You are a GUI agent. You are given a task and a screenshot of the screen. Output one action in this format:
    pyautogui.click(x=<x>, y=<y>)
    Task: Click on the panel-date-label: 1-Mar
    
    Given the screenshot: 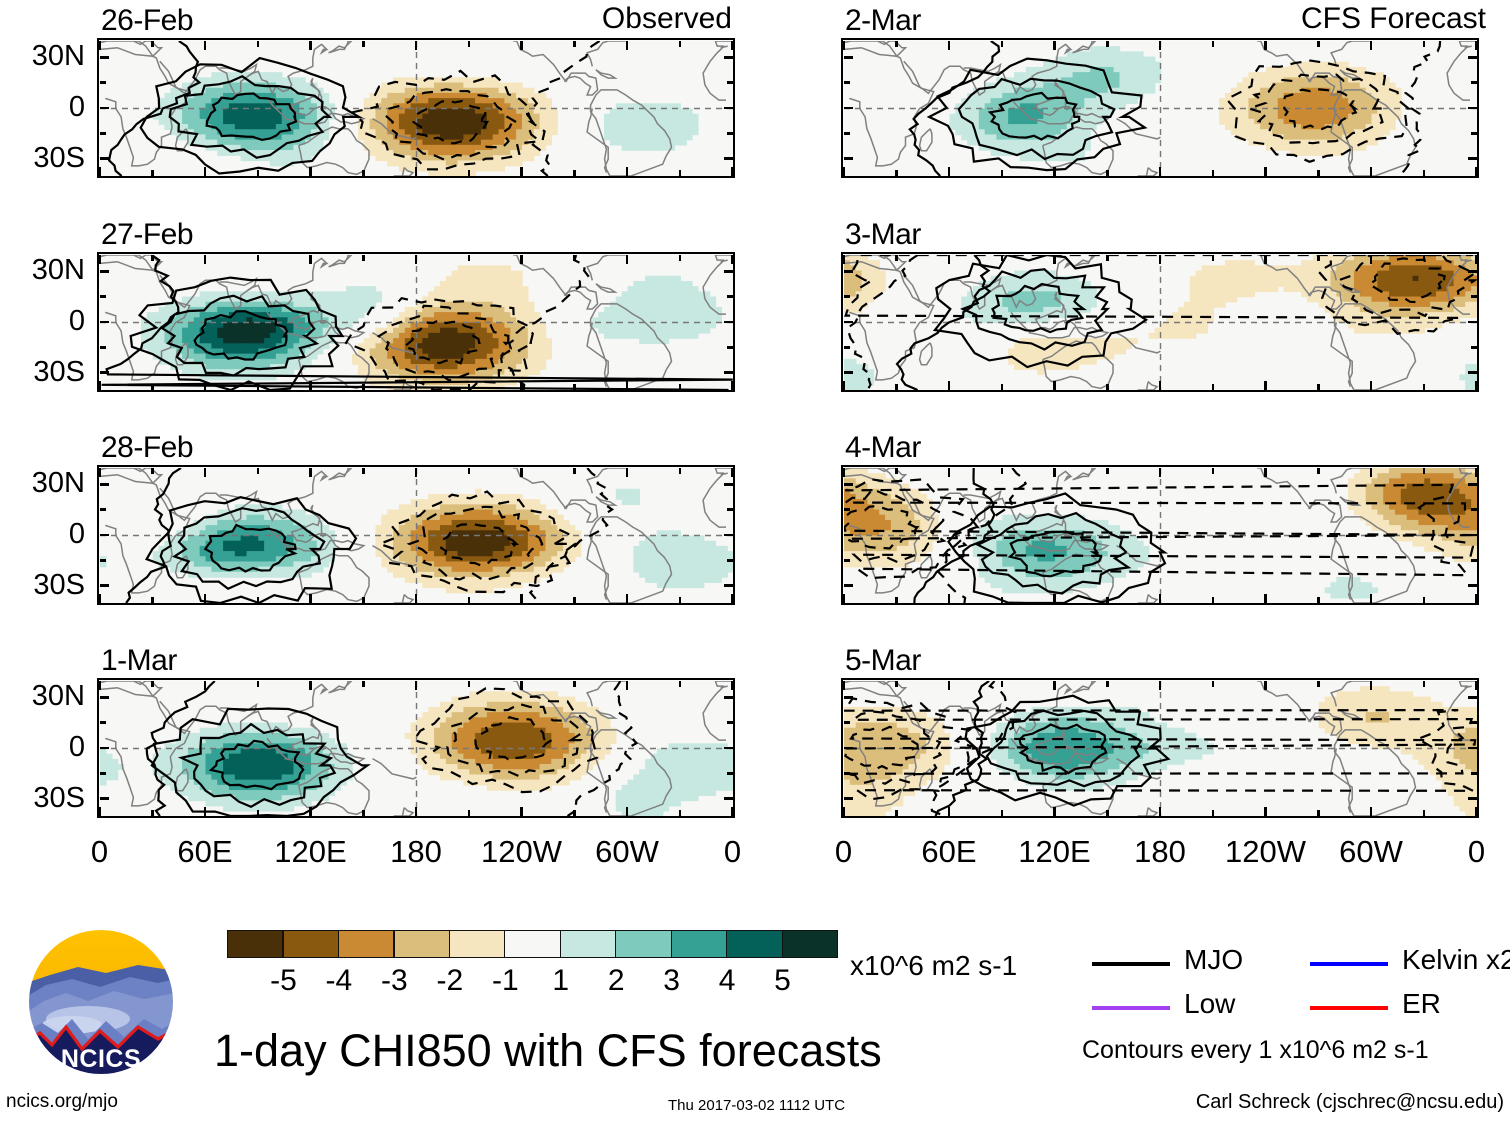 What is the action you would take?
    pyautogui.click(x=139, y=660)
    